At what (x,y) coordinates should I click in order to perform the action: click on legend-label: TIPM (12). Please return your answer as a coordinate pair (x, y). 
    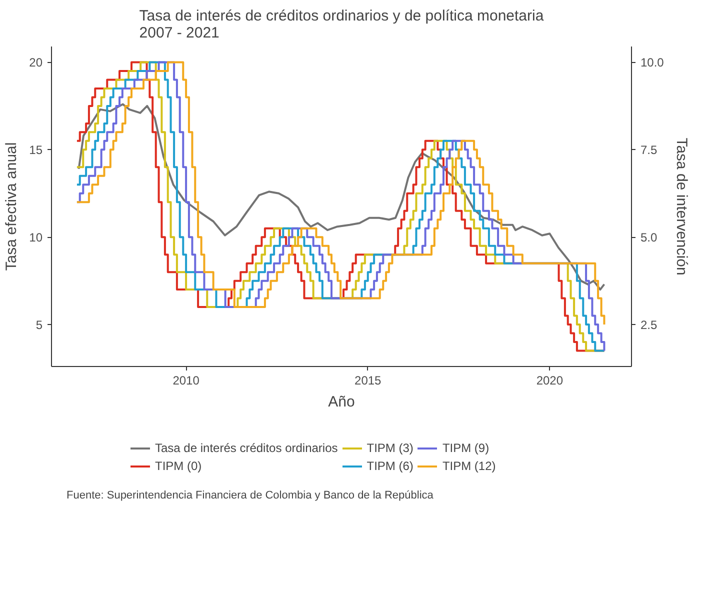
    Looking at the image, I should click on (469, 466).